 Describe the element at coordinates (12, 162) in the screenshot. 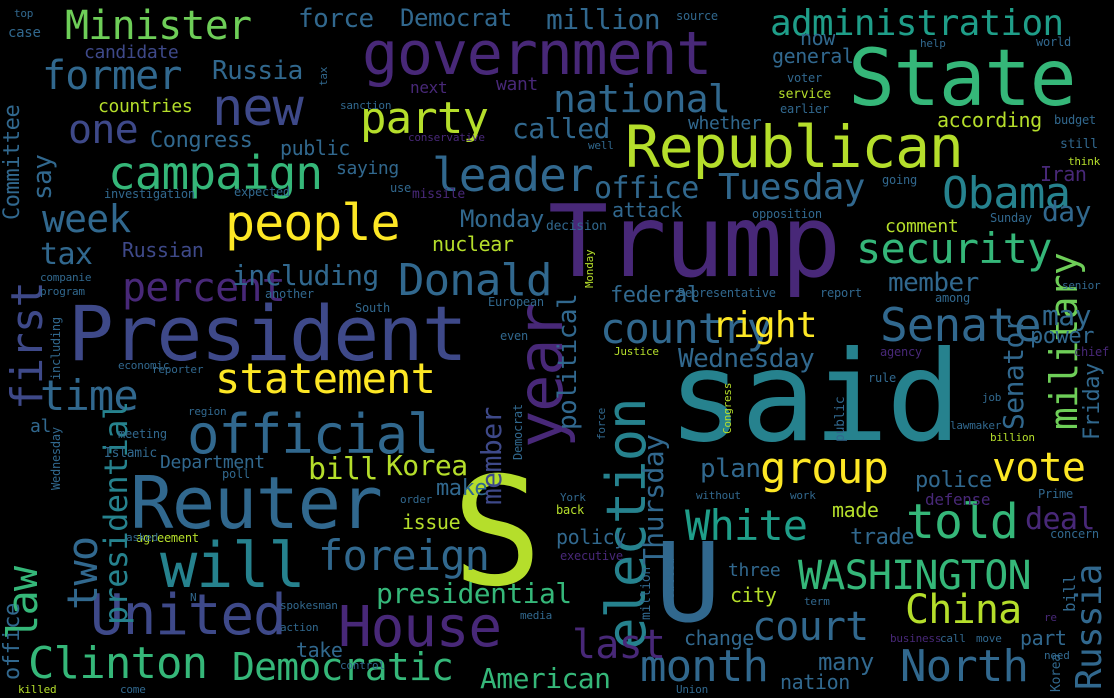

I see `word-military: Committee` at that location.